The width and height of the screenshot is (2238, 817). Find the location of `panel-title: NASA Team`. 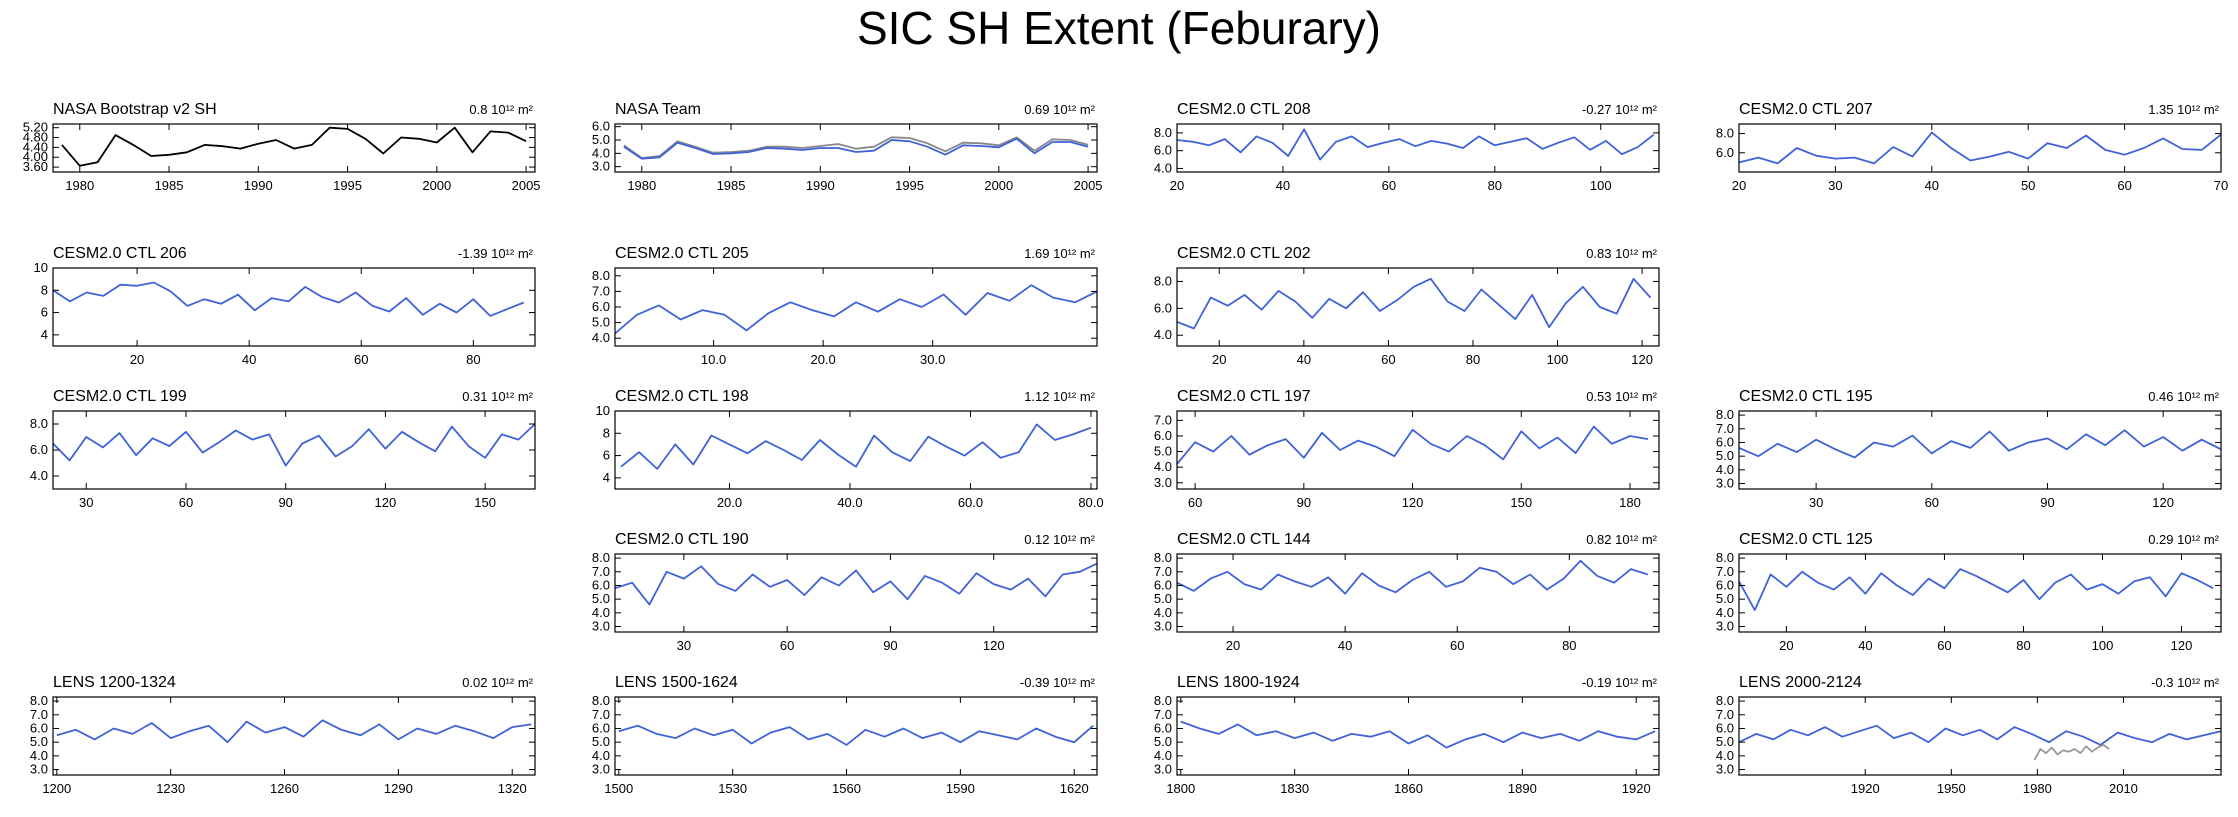

panel-title: NASA Team is located at coordinates (658, 109).